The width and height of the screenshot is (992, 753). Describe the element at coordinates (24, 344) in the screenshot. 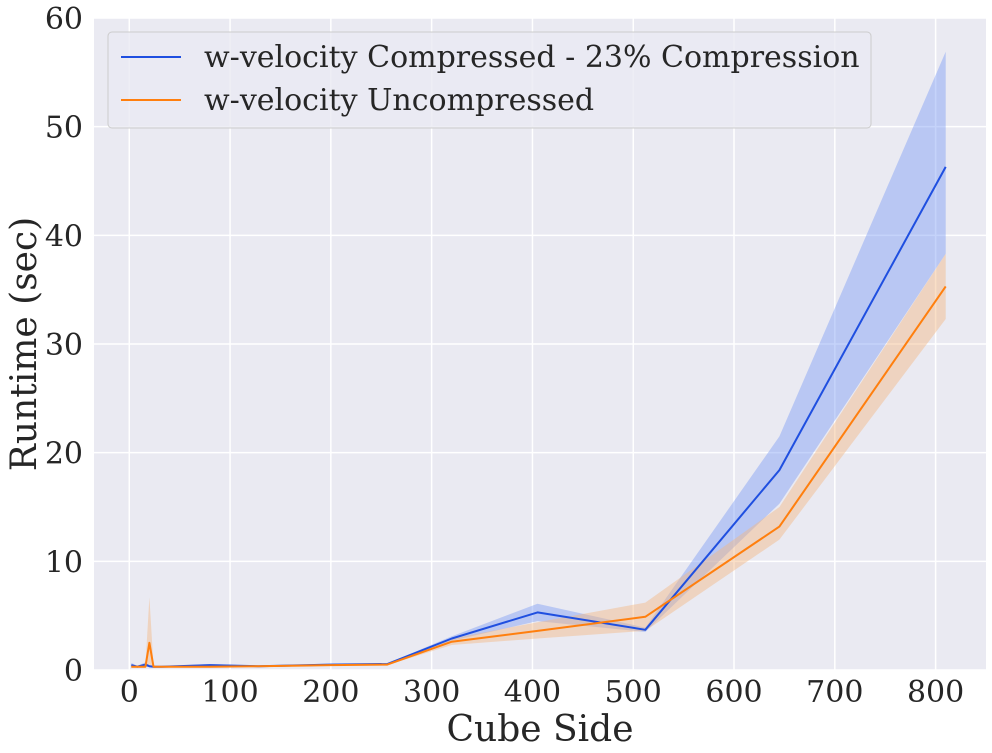

I see `y-axis-label: Runtime (sec)` at that location.